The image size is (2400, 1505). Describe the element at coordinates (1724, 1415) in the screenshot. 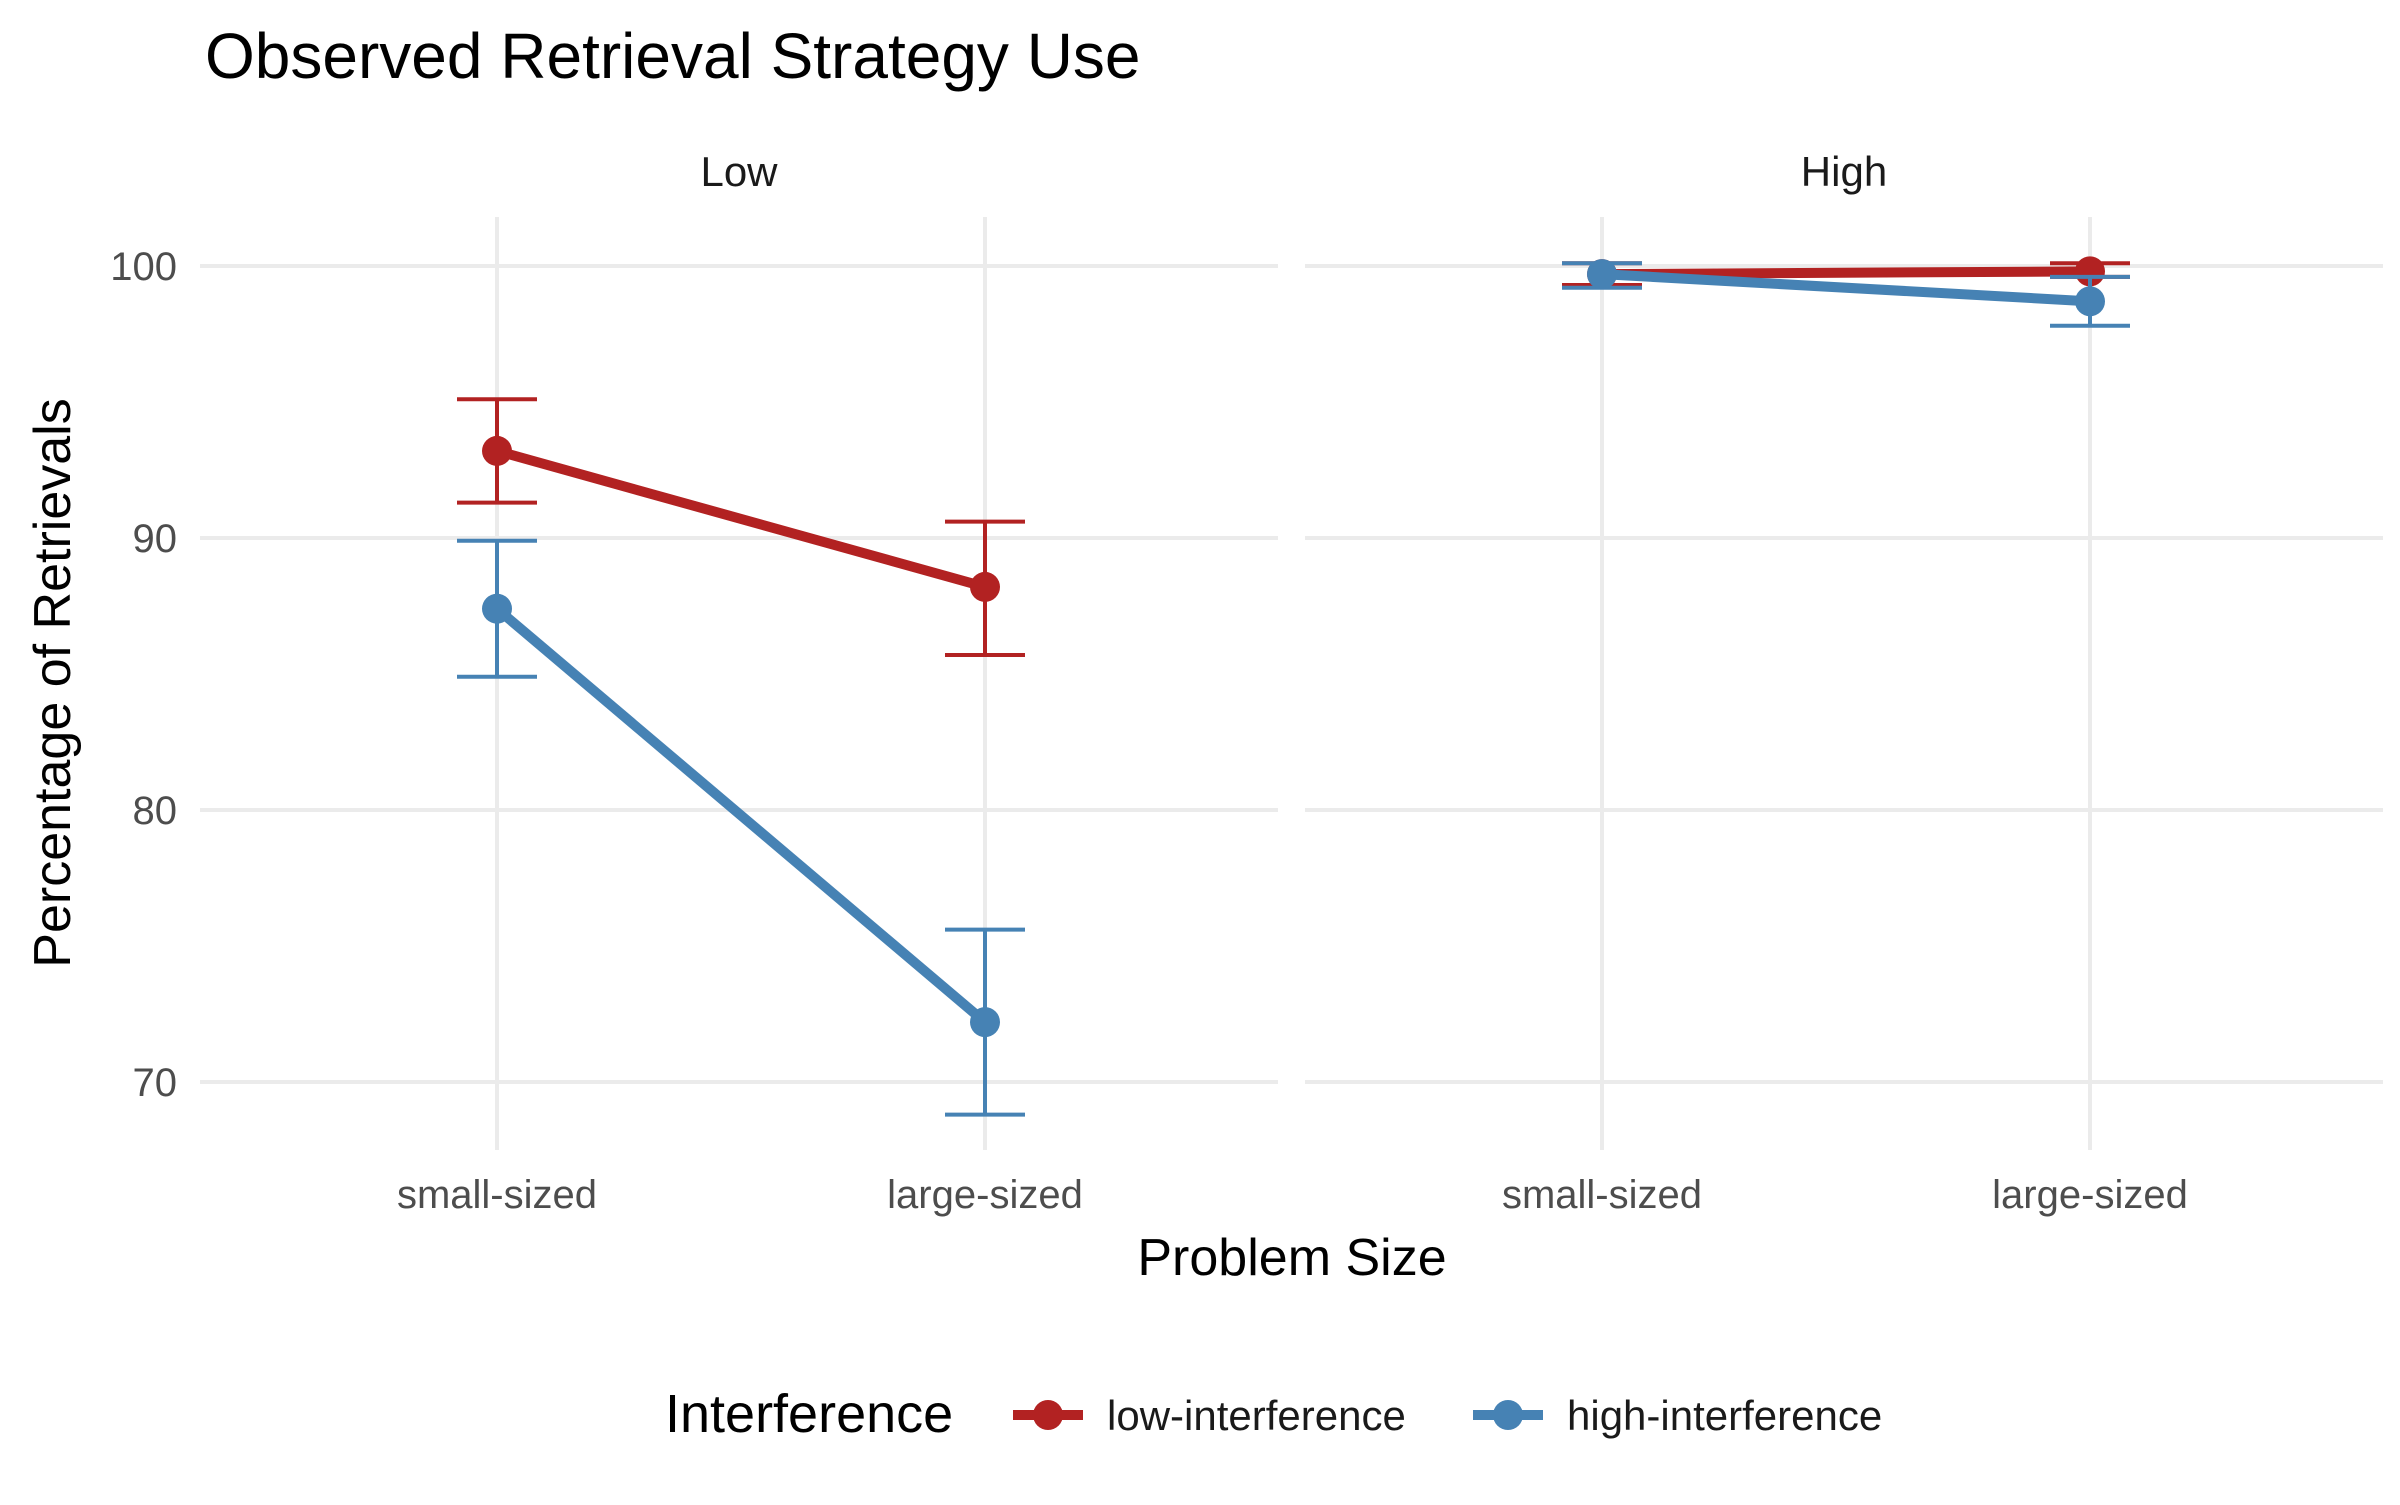

I see `legend-label: high-interference` at that location.